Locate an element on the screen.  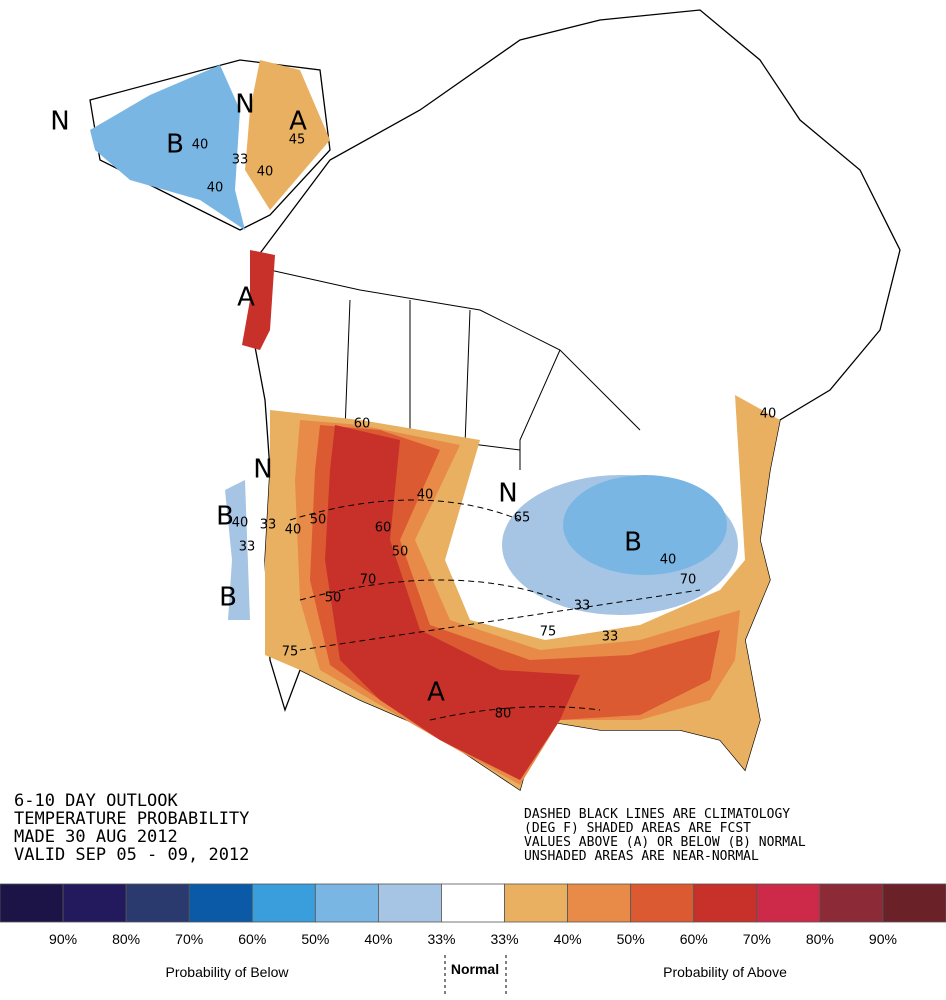
legend-normal: Normal is located at coordinates (475, 969).